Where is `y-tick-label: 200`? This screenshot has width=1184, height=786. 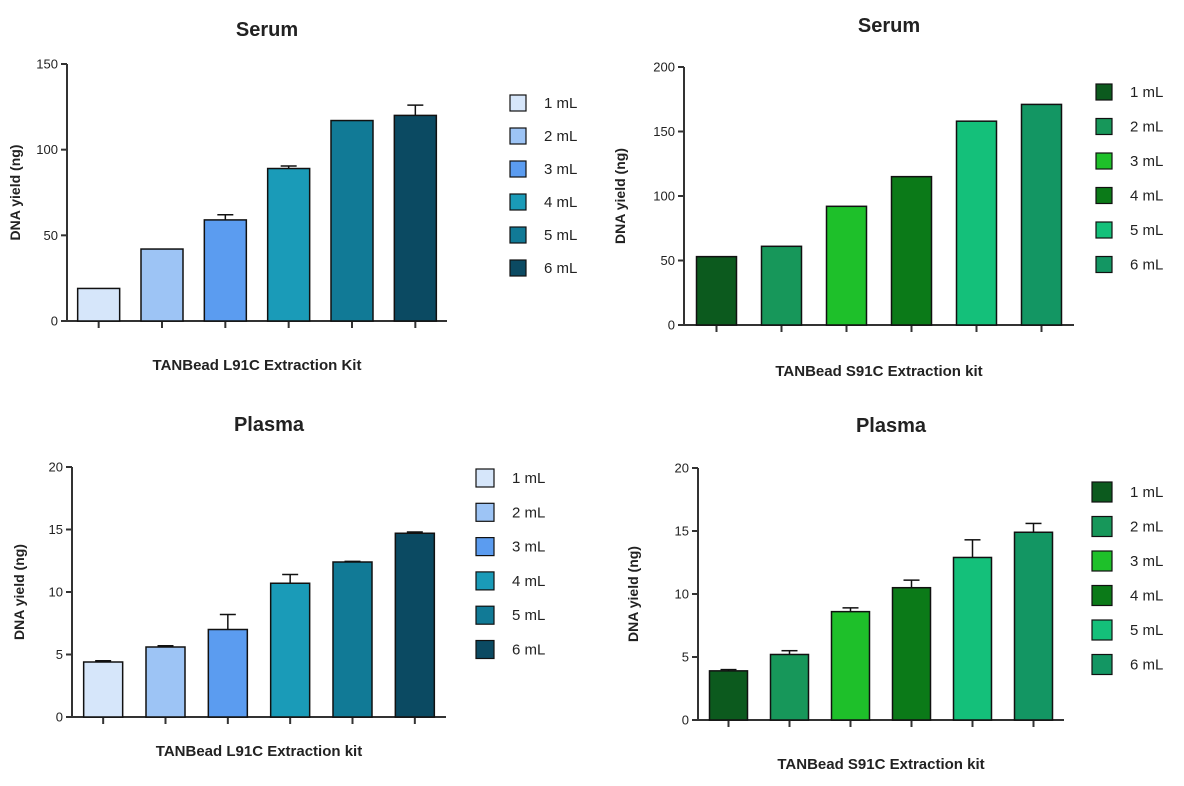 y-tick-label: 200 is located at coordinates (664, 67).